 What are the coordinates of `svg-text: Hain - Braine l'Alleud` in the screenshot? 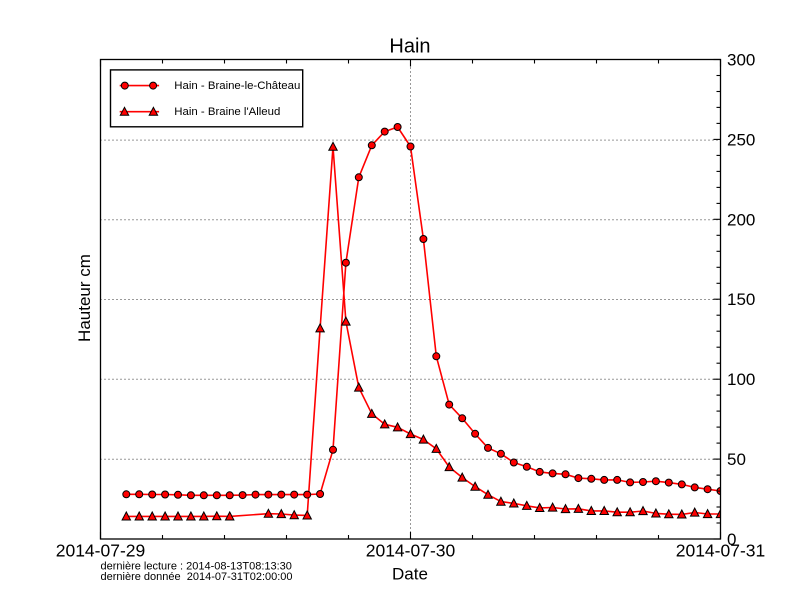 It's located at (227, 112).